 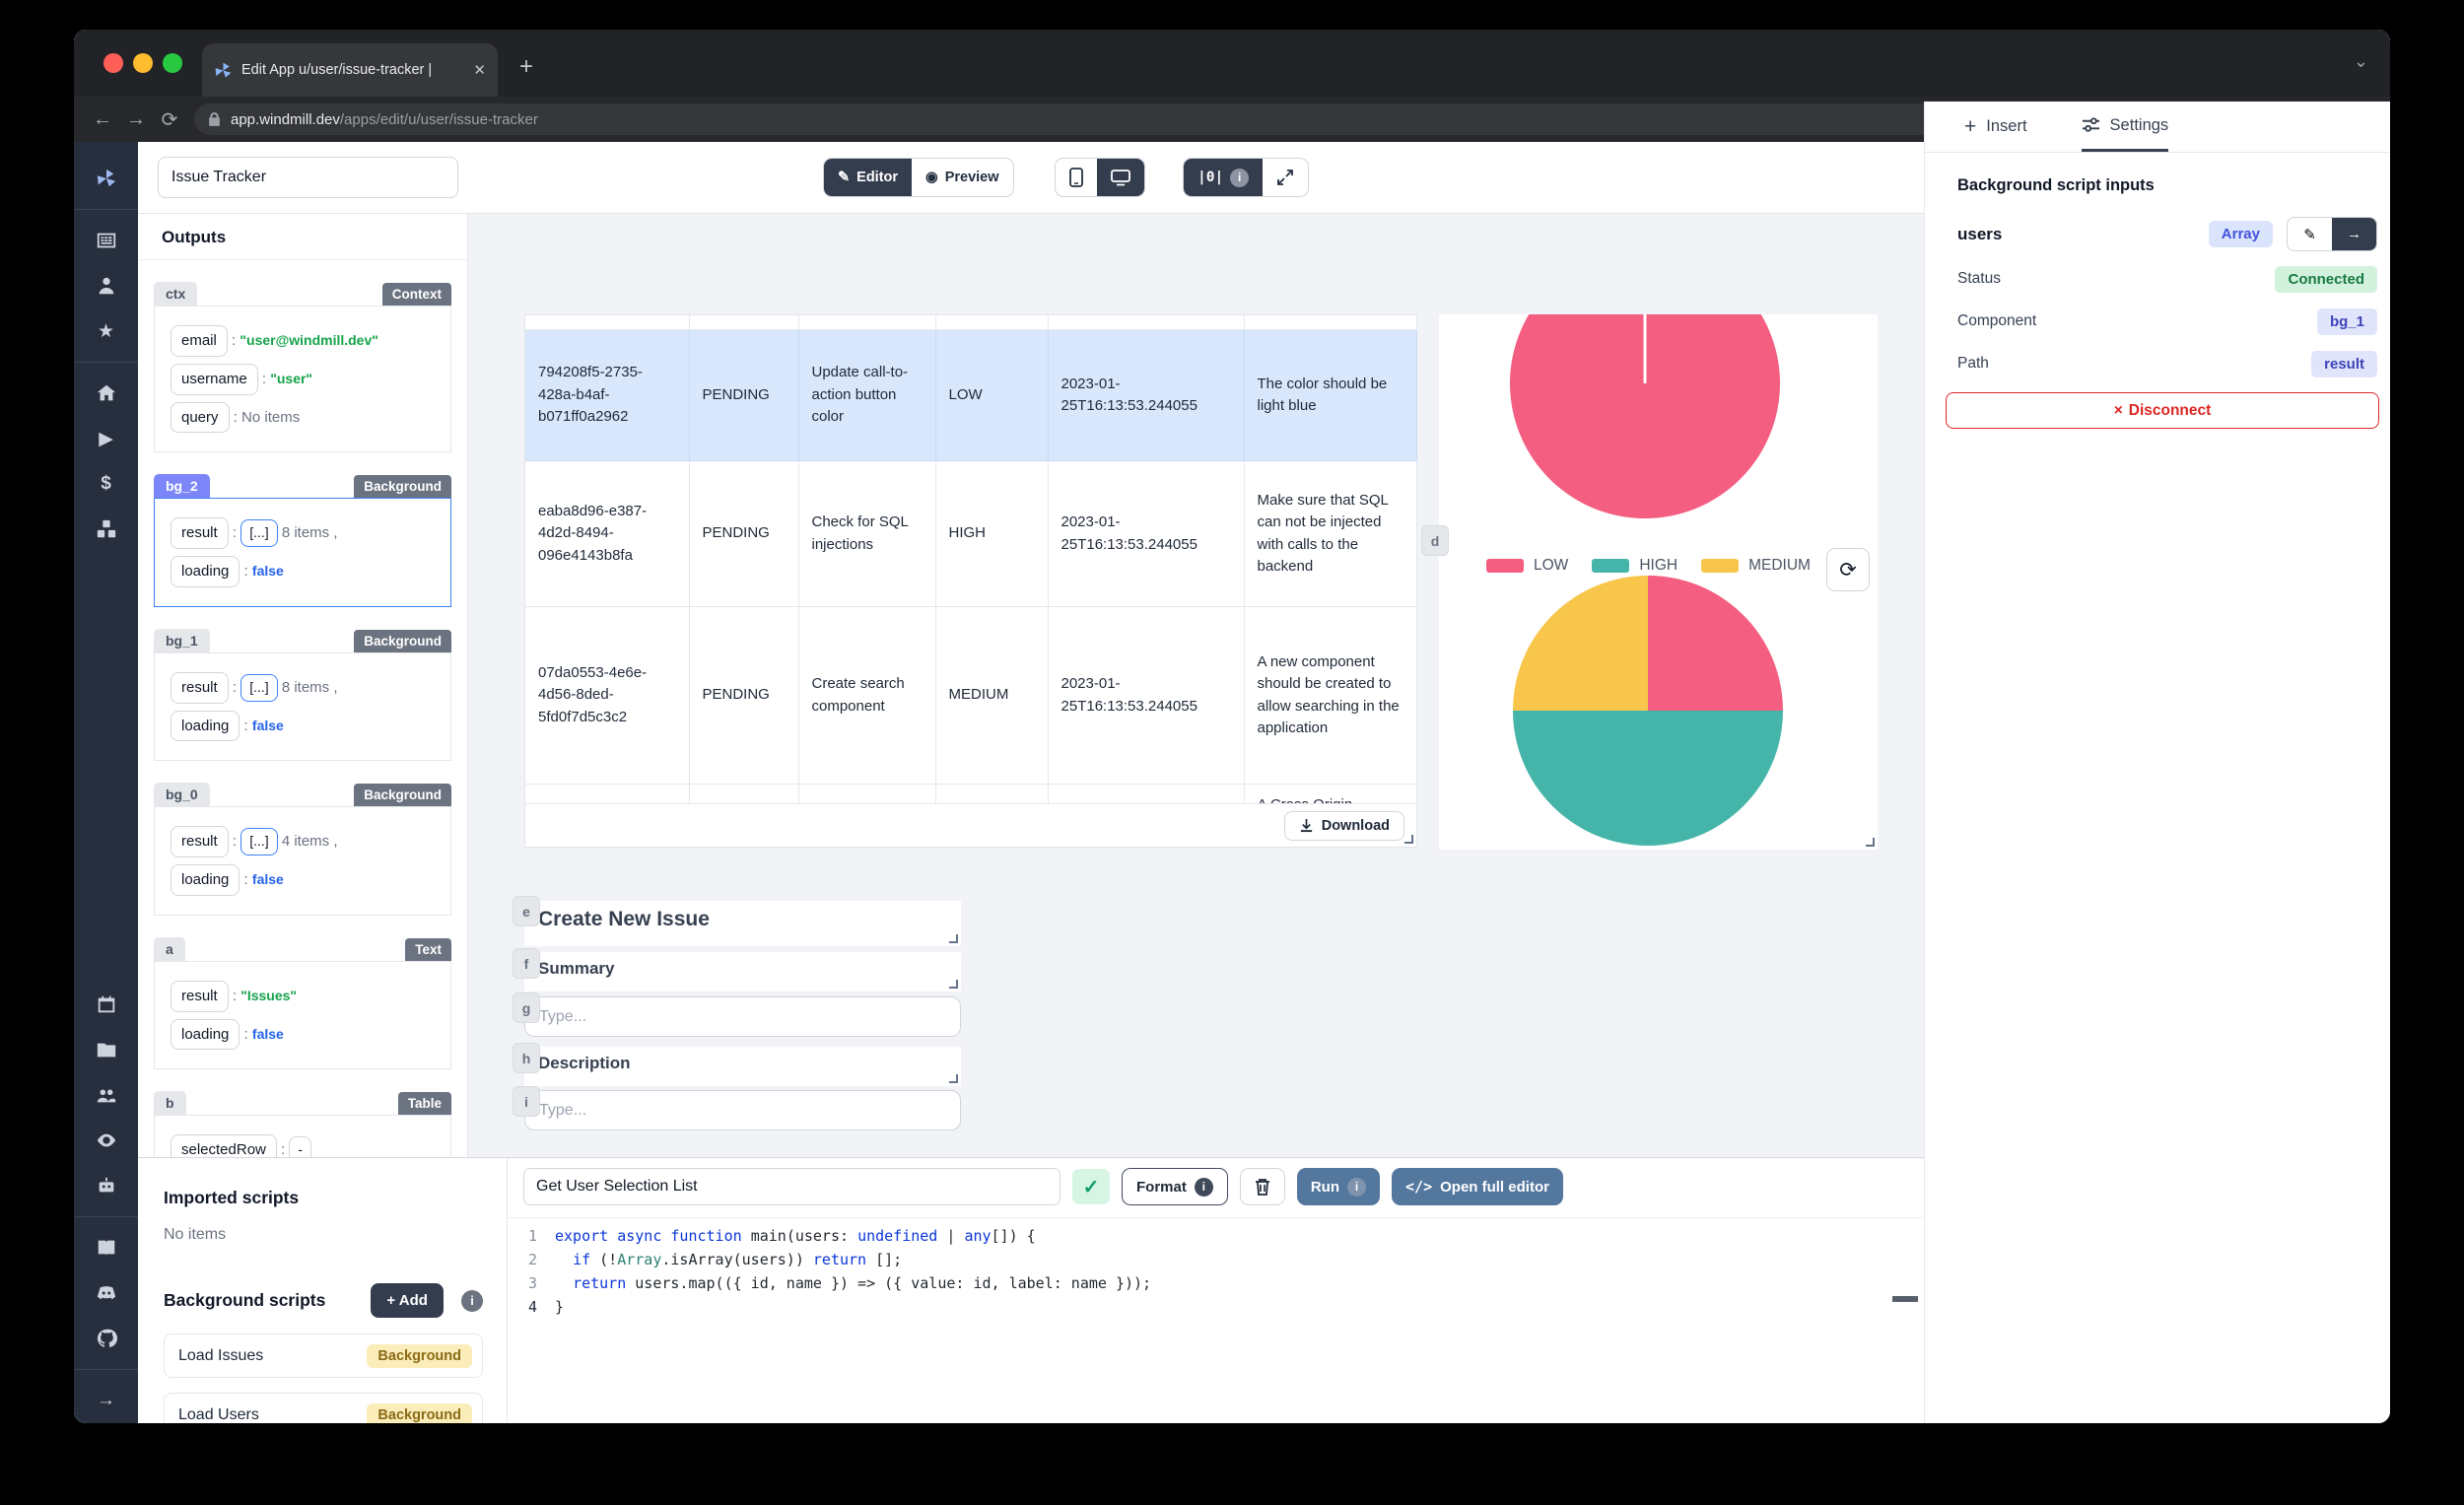 I want to click on open-full-editor-button: </> Open full editor, so click(x=1477, y=1186).